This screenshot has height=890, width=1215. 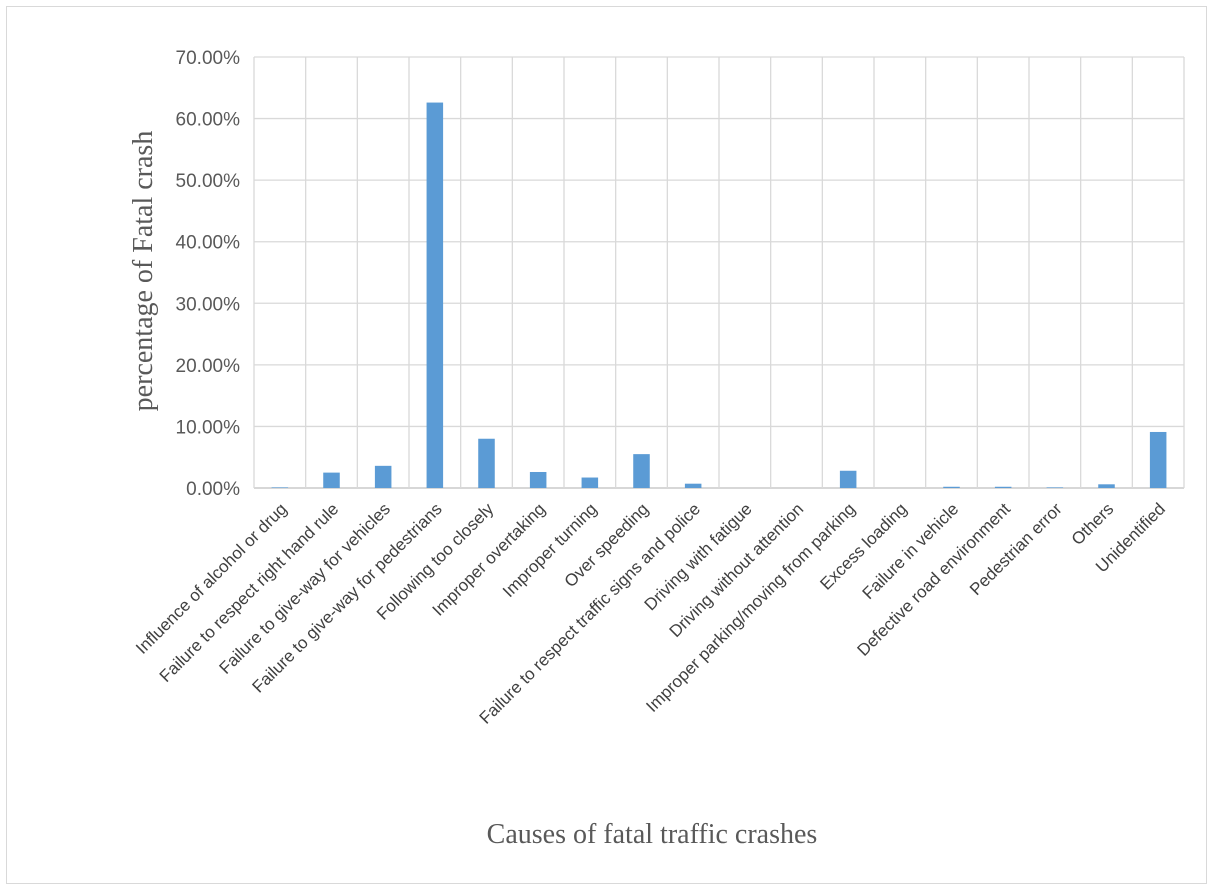 What do you see at coordinates (208, 120) in the screenshot?
I see `y-tick-label: 60.00%` at bounding box center [208, 120].